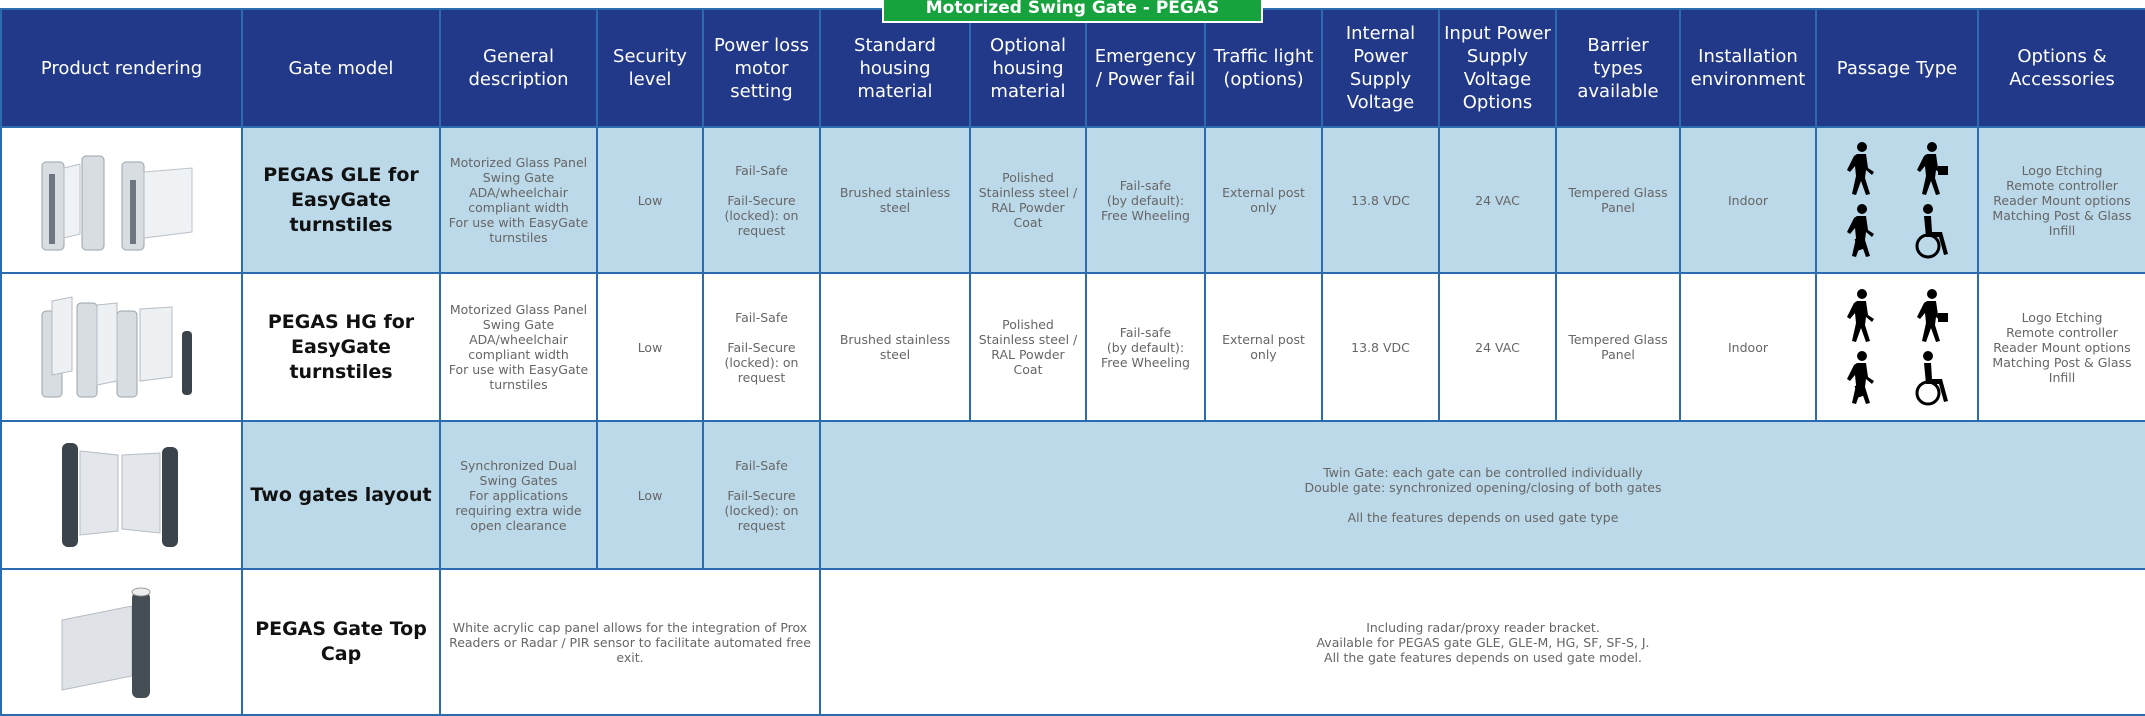 This screenshot has width=2145, height=716. I want to click on gate-model: PEGAS GLE for EasyGate turnstiles, so click(341, 200).